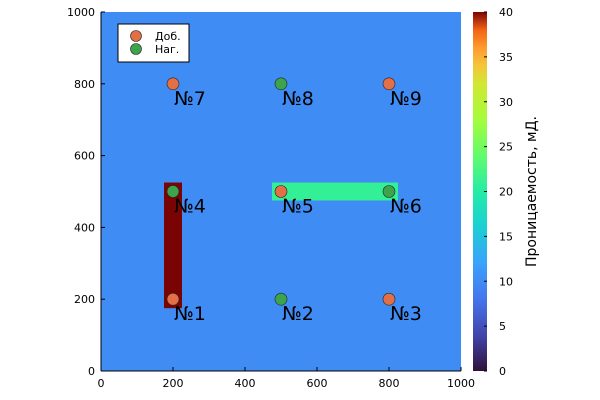  What do you see at coordinates (190, 207) in the screenshot?
I see `well-label: №4` at bounding box center [190, 207].